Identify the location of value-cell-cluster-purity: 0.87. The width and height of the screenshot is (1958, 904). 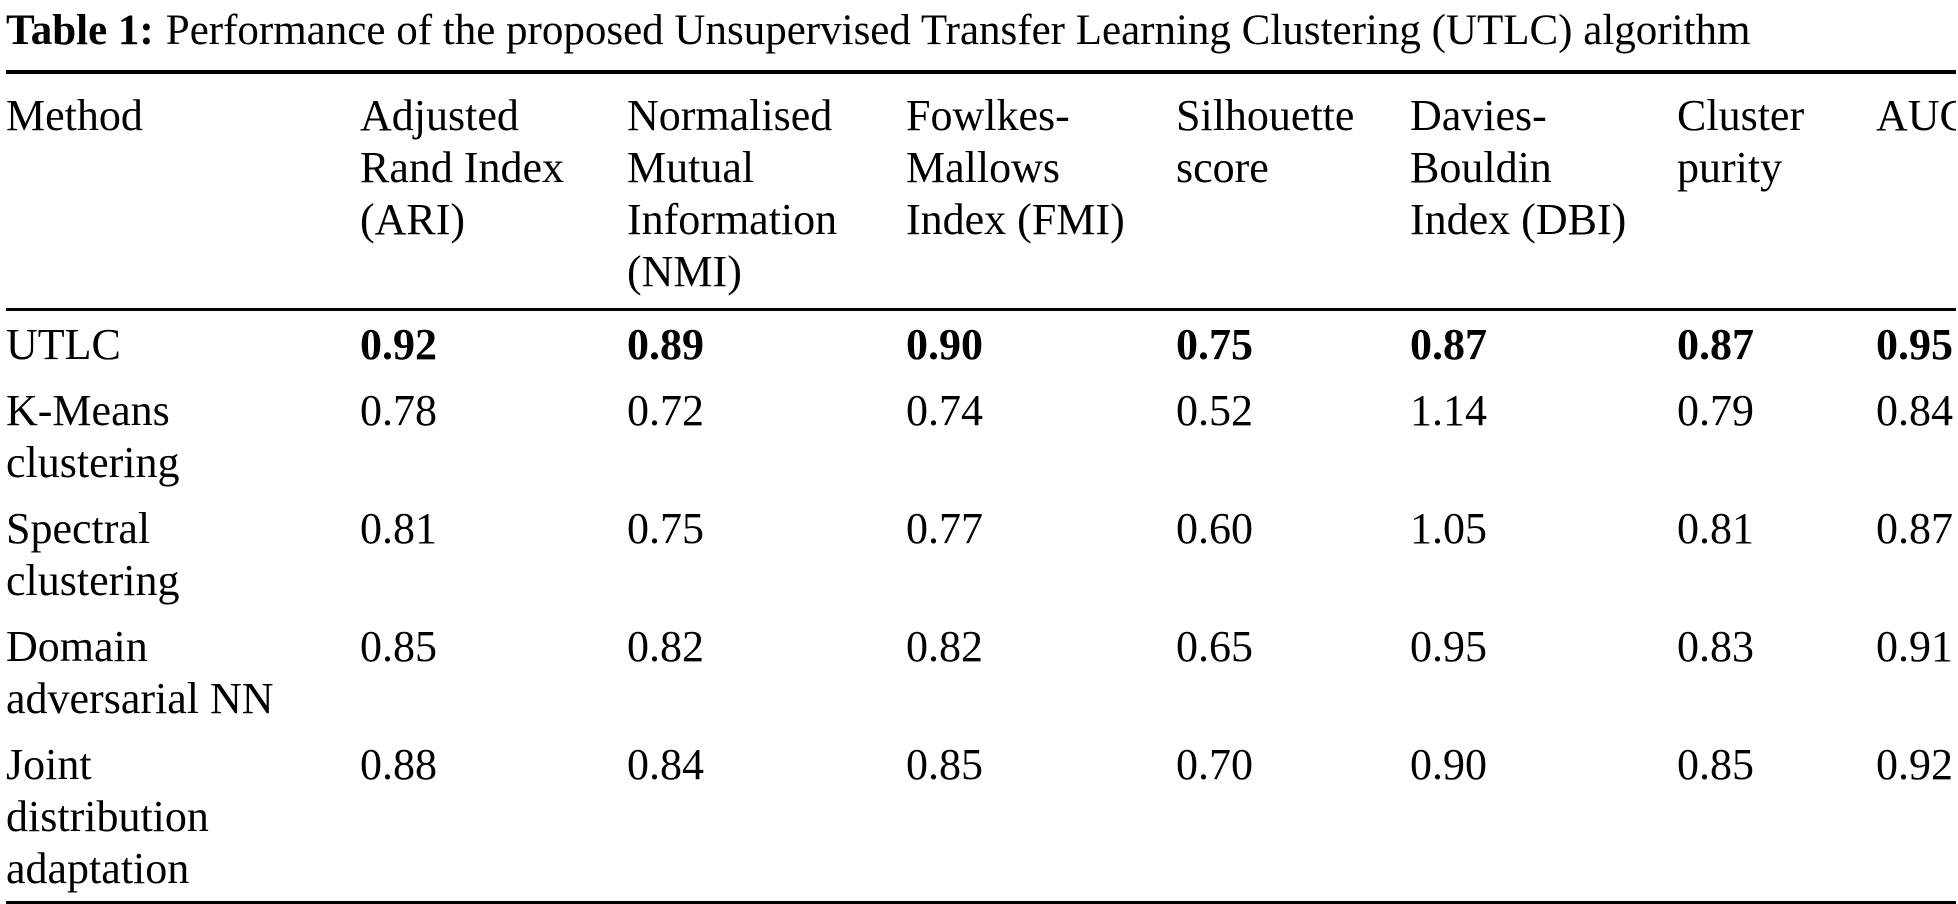
(1715, 344).